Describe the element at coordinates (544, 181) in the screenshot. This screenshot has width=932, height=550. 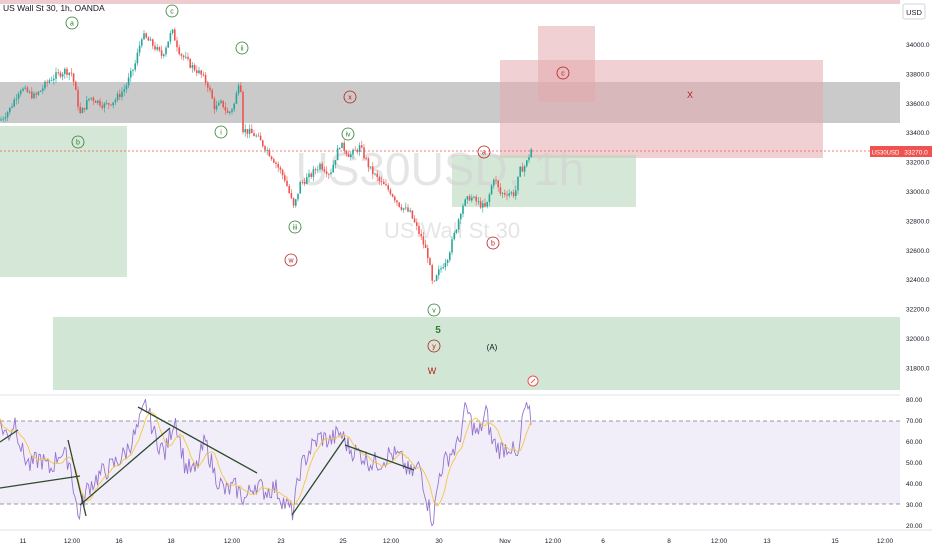
I see `green-zone-mid` at that location.